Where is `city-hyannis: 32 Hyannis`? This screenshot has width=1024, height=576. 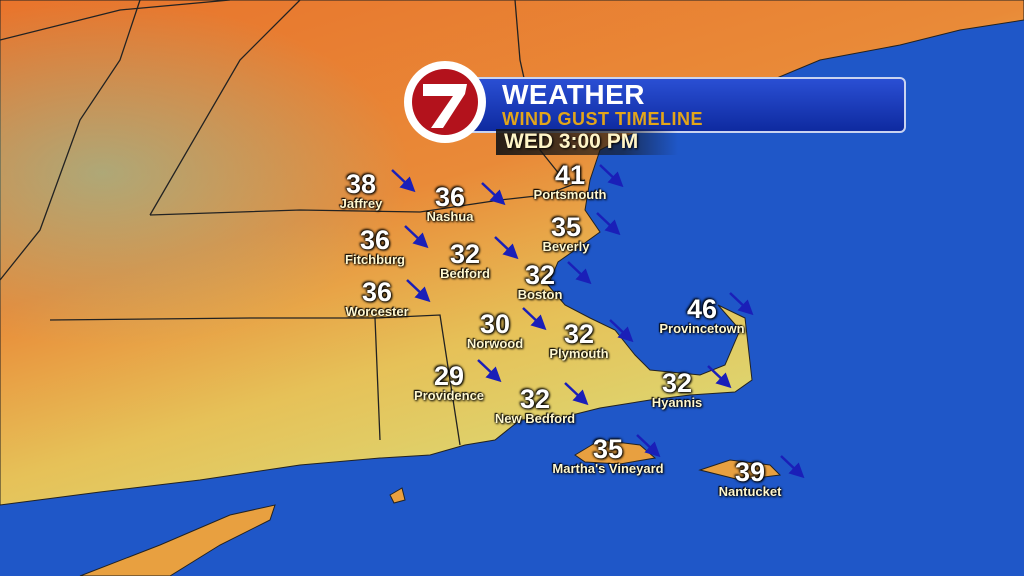
city-hyannis: 32 Hyannis is located at coordinates (677, 390).